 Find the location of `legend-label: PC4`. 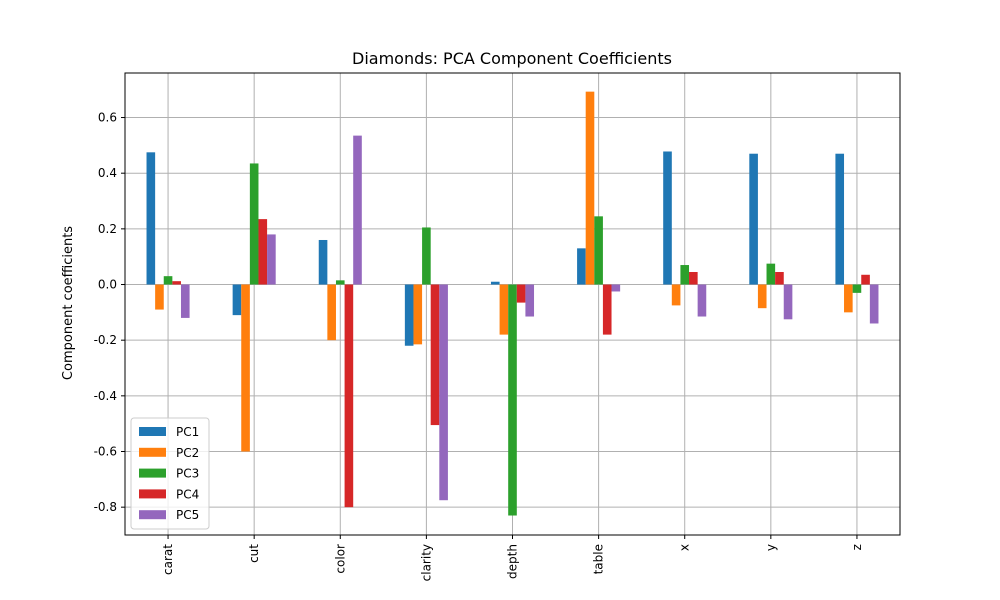

legend-label: PC4 is located at coordinates (187, 494).